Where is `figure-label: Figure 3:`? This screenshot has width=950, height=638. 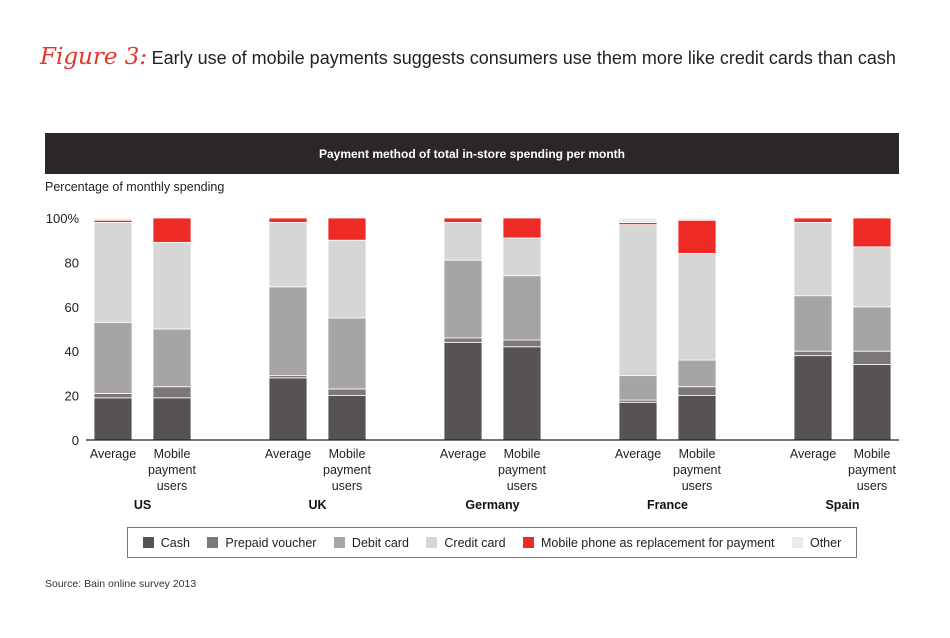 figure-label: Figure 3: is located at coordinates (94, 57).